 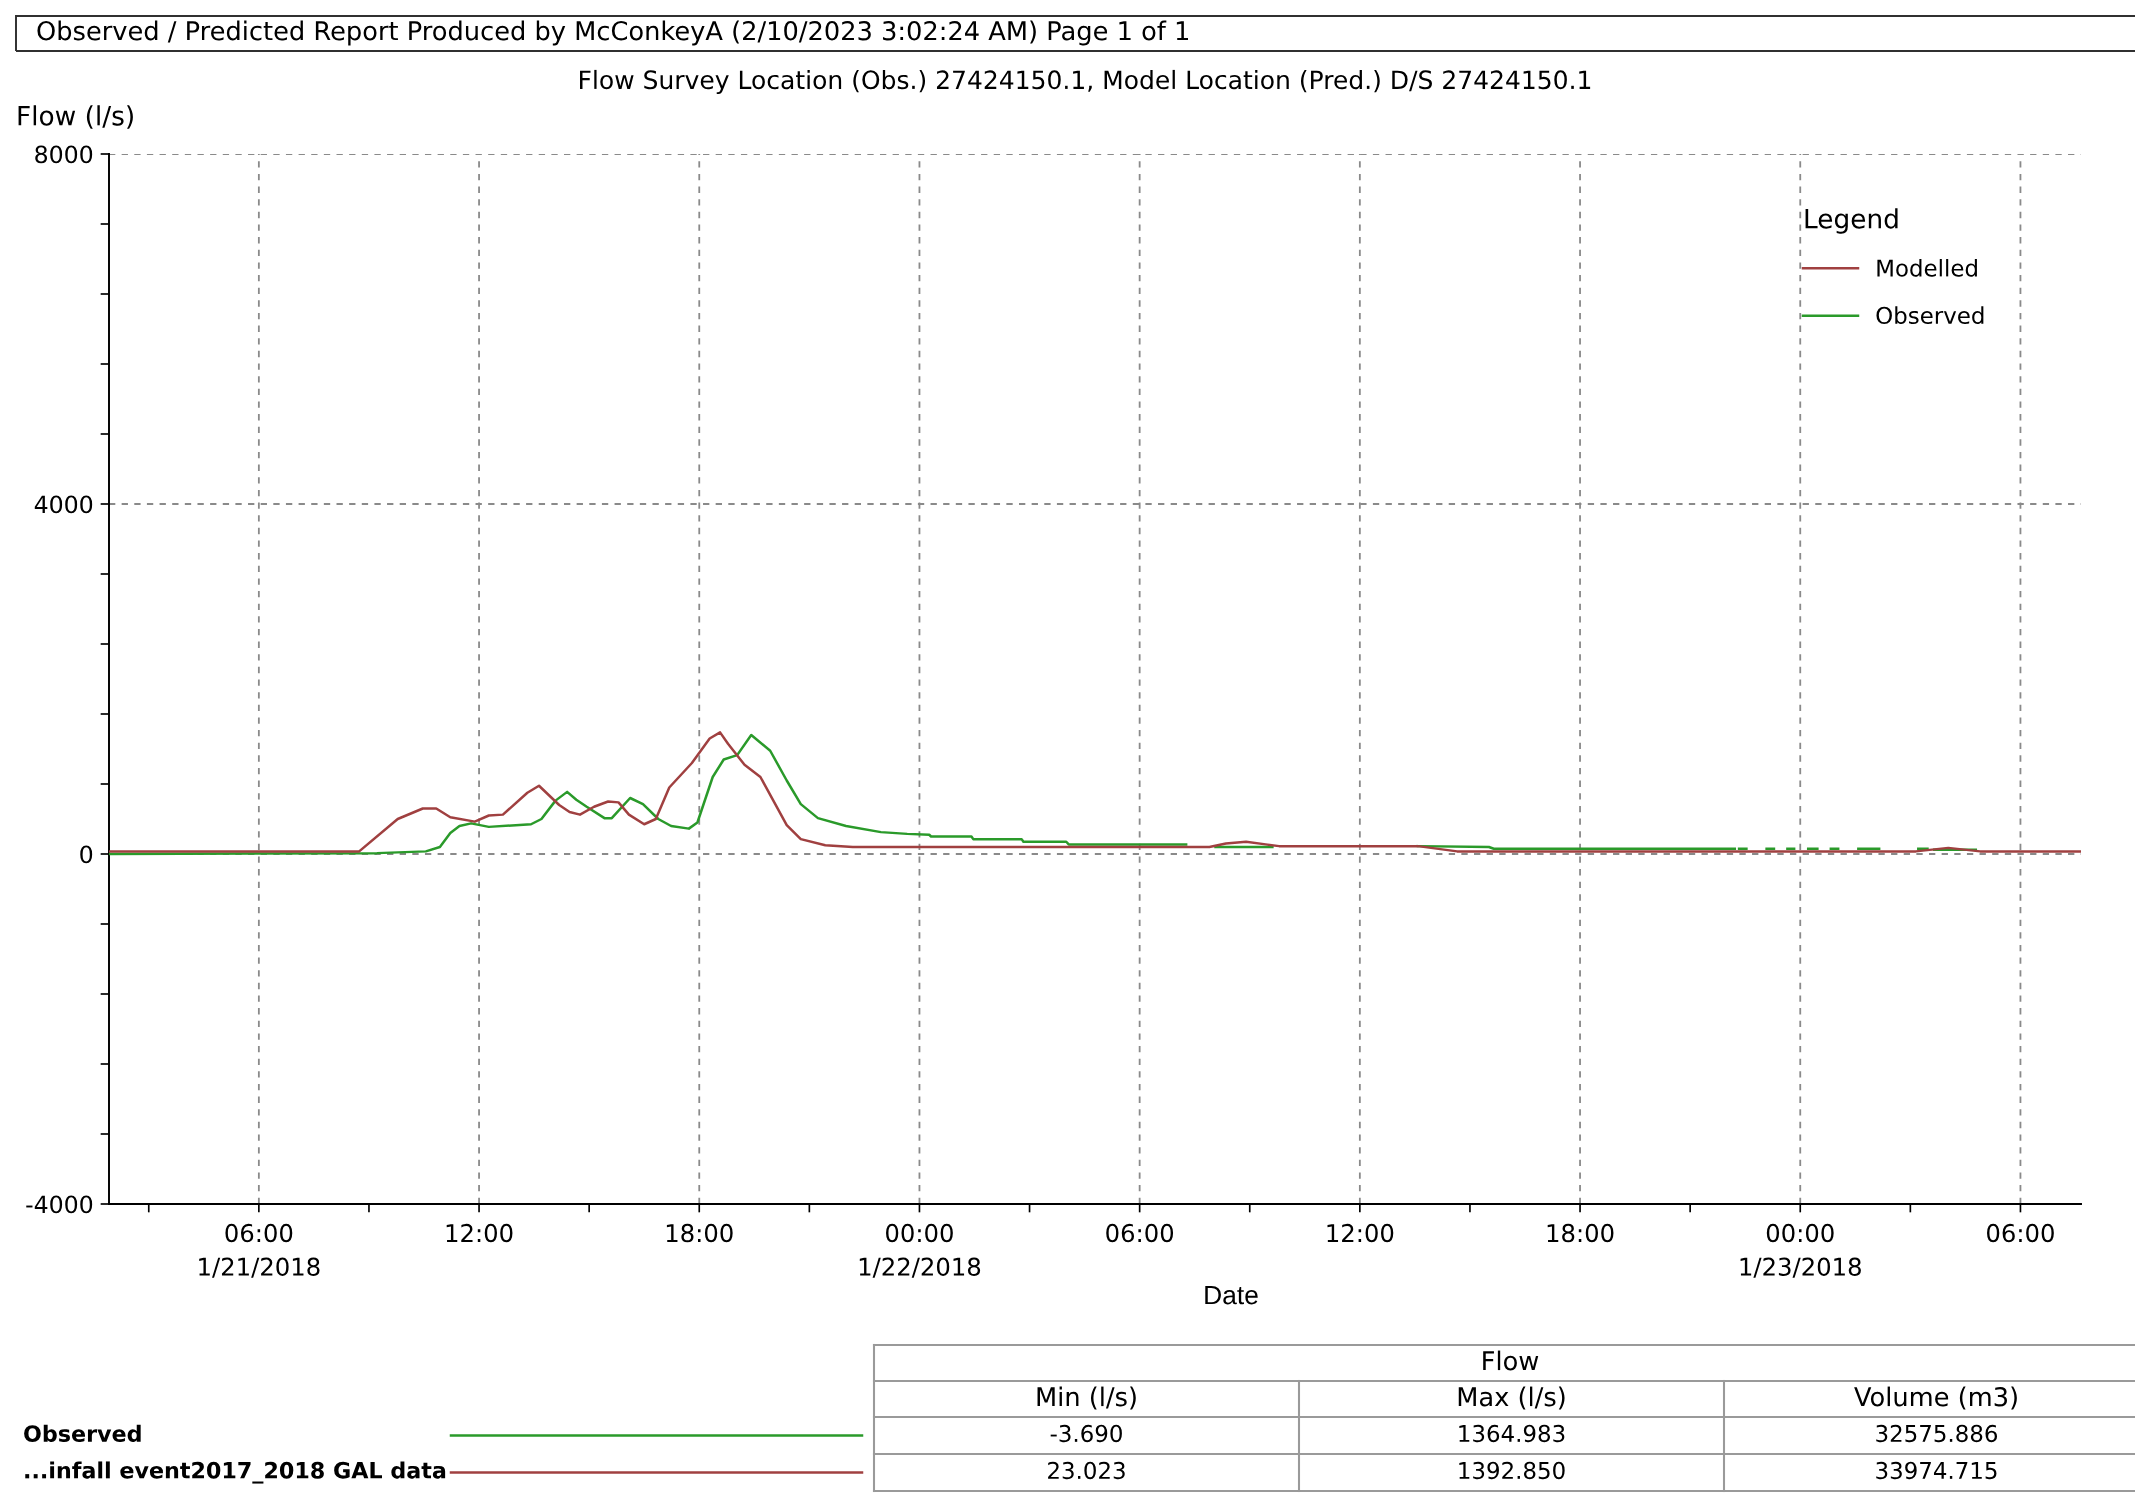 I want to click on text: ...infall event2017_2018 GAL data, so click(x=235, y=1472).